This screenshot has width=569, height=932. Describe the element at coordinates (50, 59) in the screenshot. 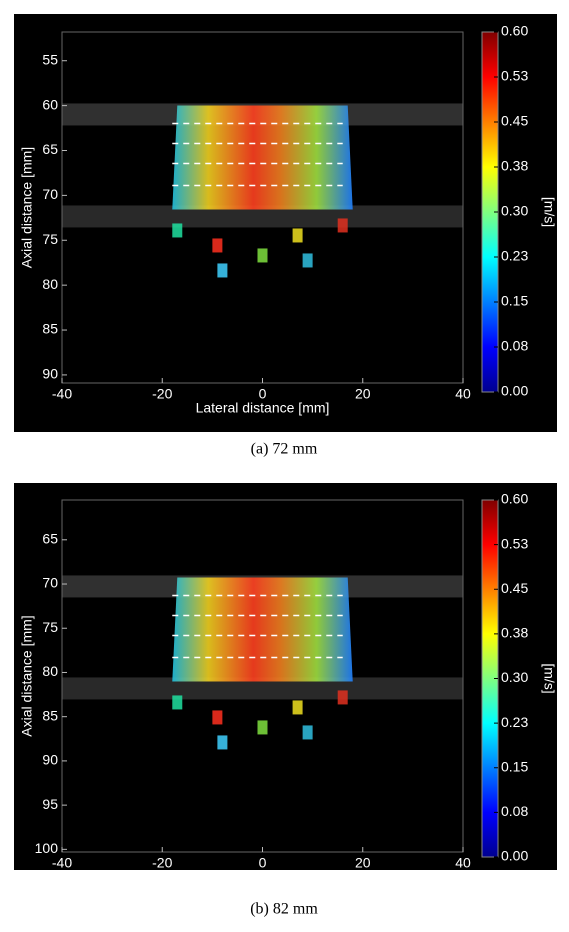

I see `y-tick-label: 55` at that location.